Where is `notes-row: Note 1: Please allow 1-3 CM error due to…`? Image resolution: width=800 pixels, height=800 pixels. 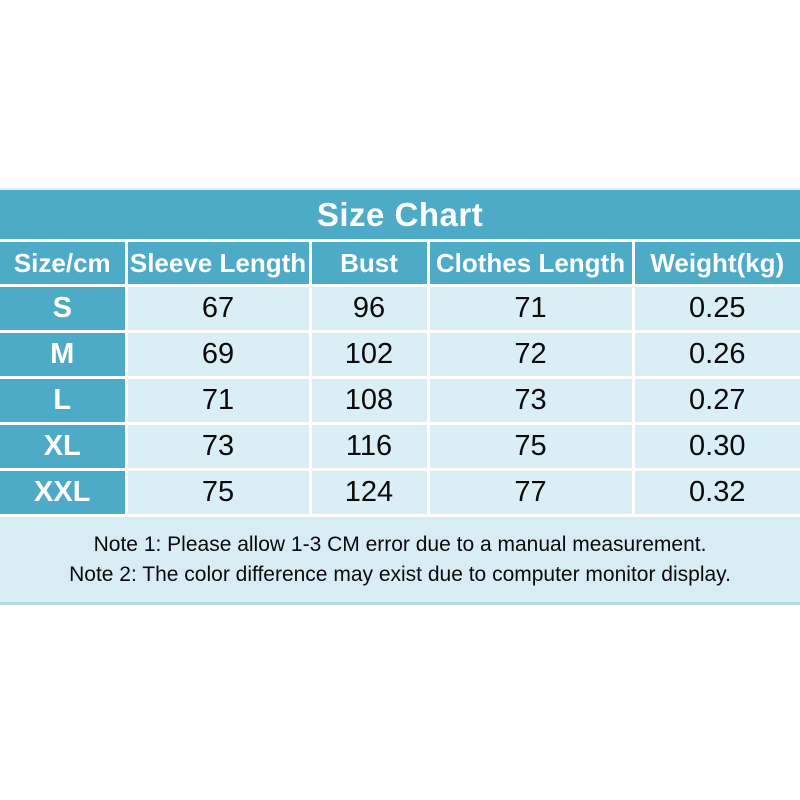
notes-row: Note 1: Please allow 1-3 CM error due to… is located at coordinates (400, 559).